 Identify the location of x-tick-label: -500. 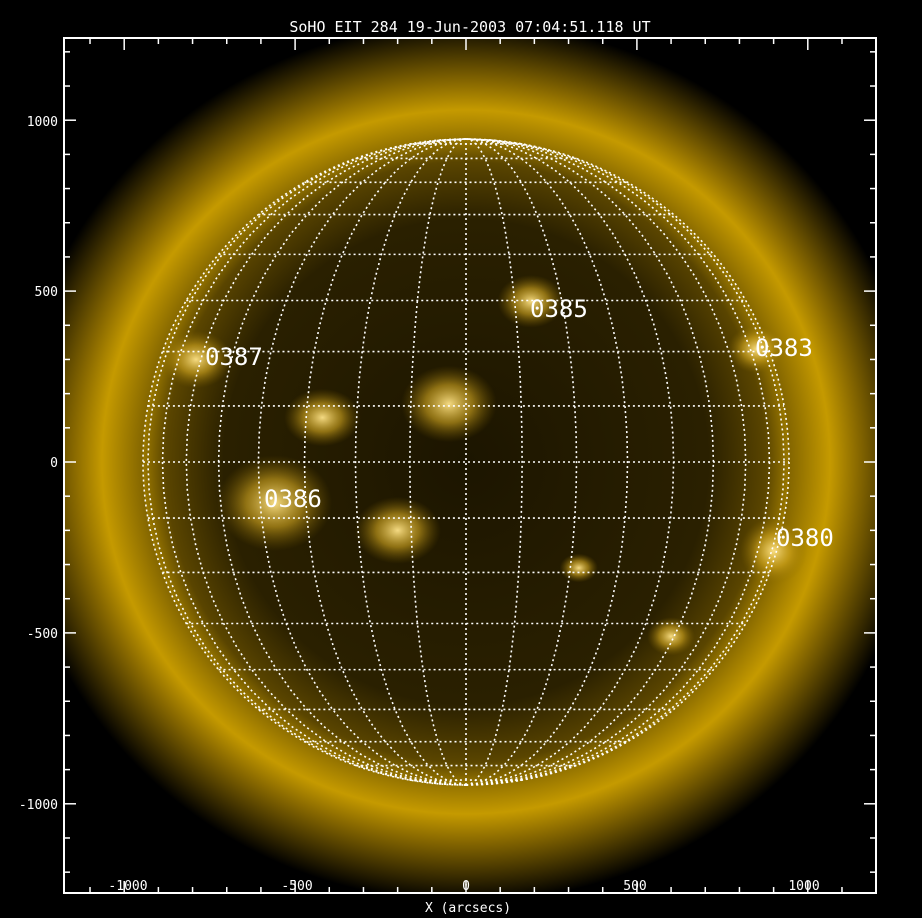
(296, 886).